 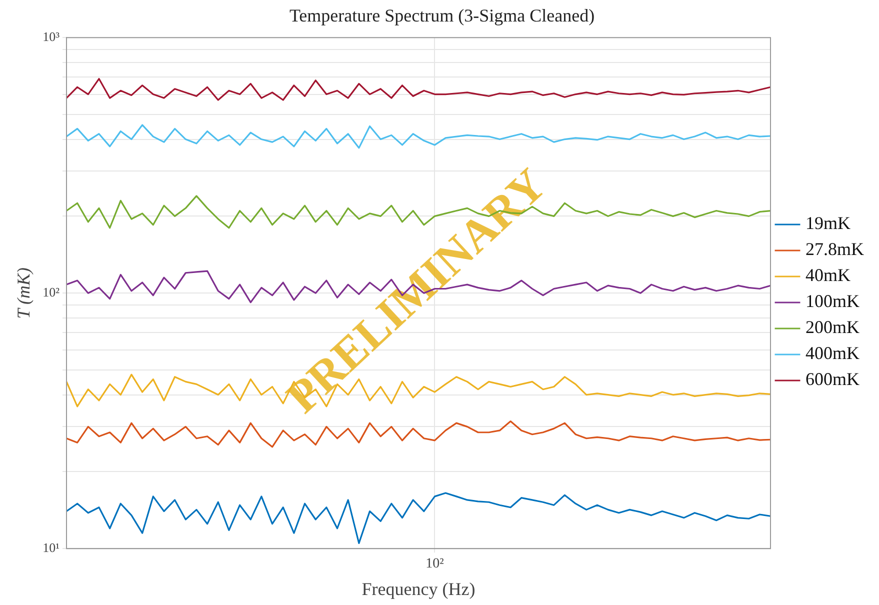 I want to click on y-tick-label: 10², so click(x=51, y=292).